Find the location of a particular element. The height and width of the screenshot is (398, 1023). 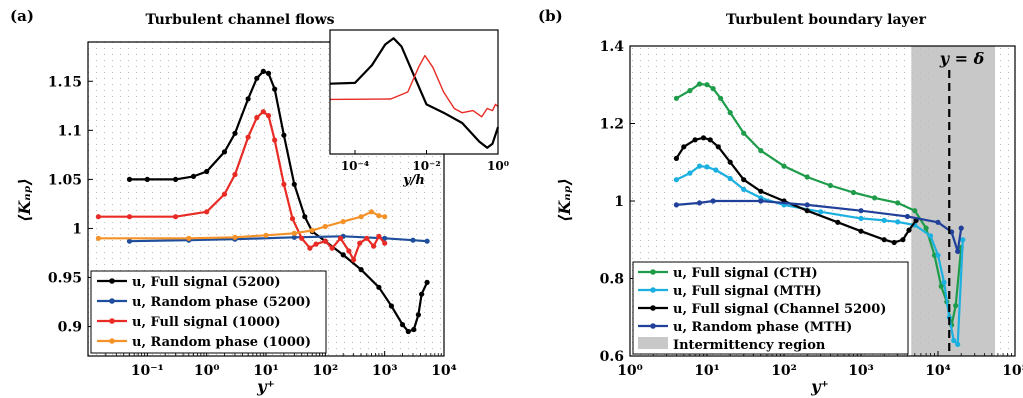

legend-a-label: u, Random phase (5200) is located at coordinates (221, 302).